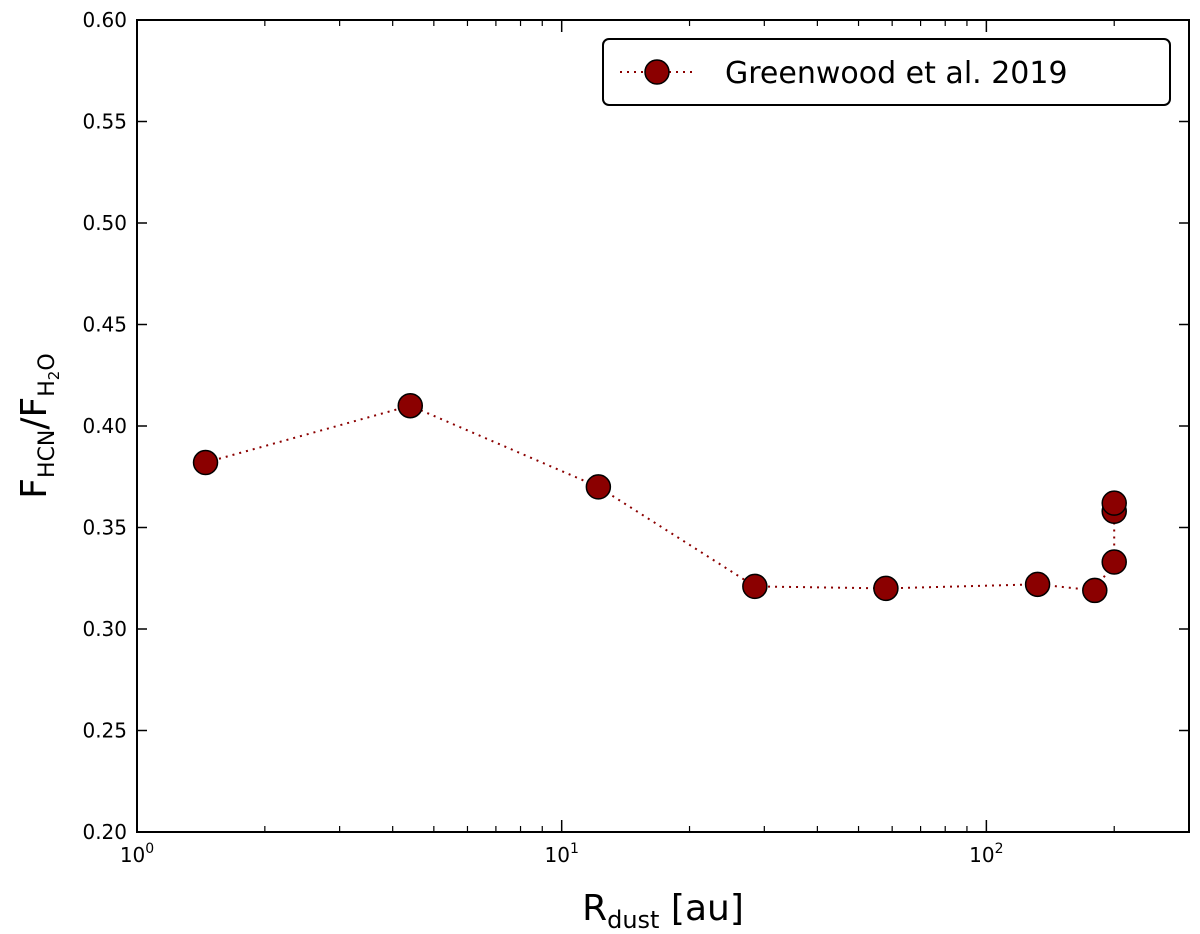 The height and width of the screenshot is (934, 1200). What do you see at coordinates (104, 731) in the screenshot?
I see `y-tick-label: 0.25` at bounding box center [104, 731].